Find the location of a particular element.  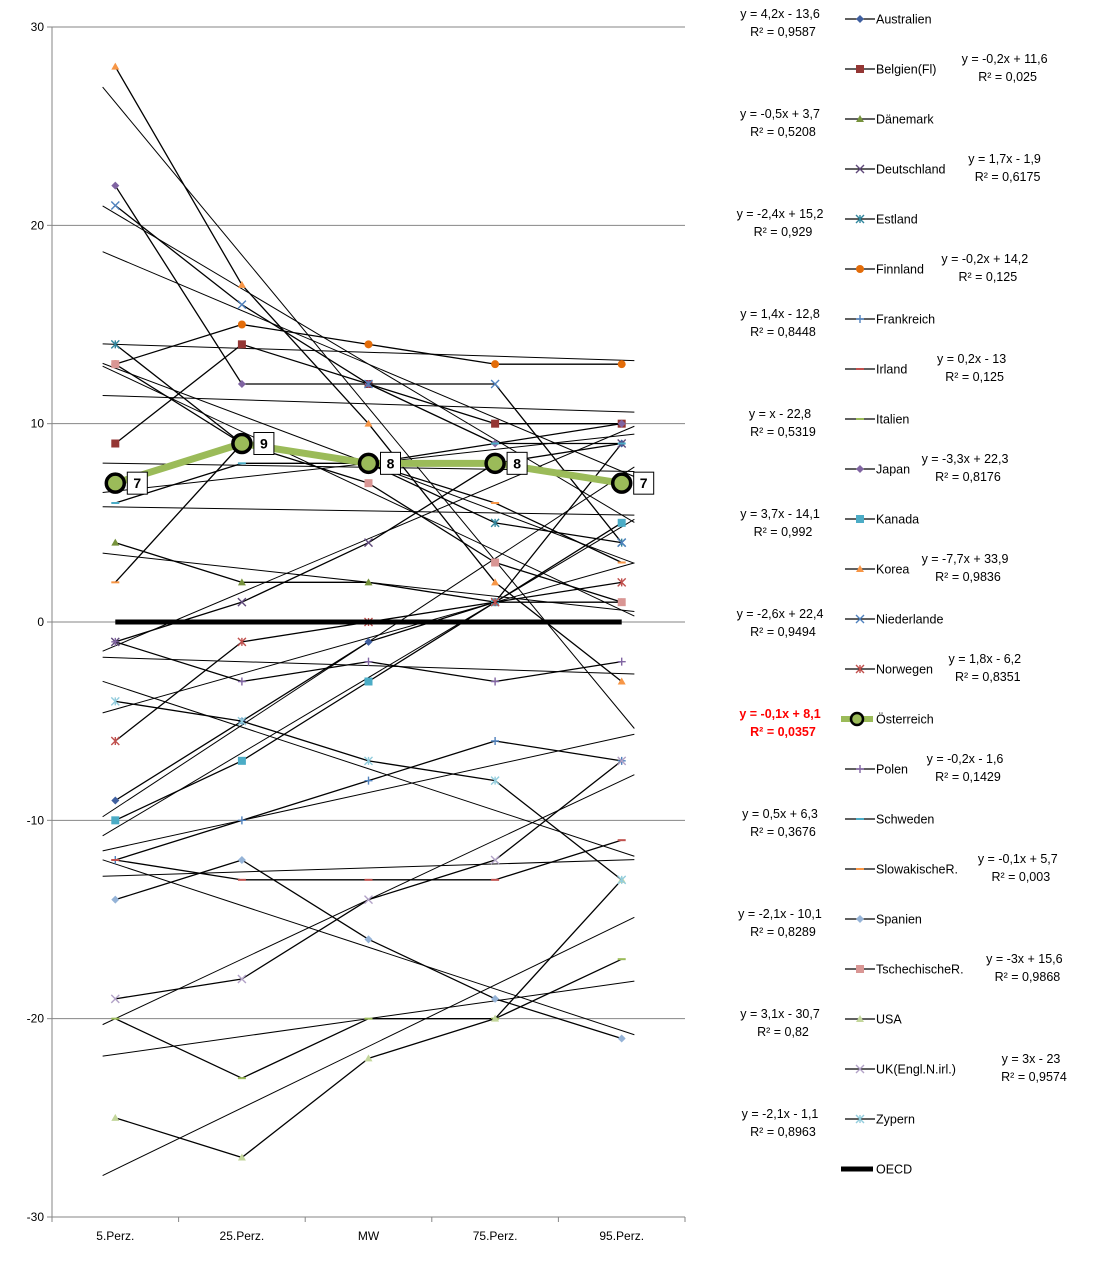

legend-label: USA is located at coordinates (889, 1020).